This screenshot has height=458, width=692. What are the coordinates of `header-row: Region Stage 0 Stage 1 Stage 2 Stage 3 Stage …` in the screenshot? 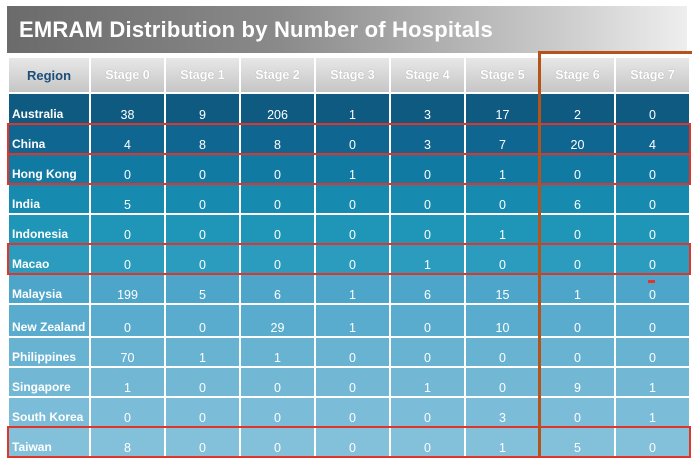 It's located at (349, 75).